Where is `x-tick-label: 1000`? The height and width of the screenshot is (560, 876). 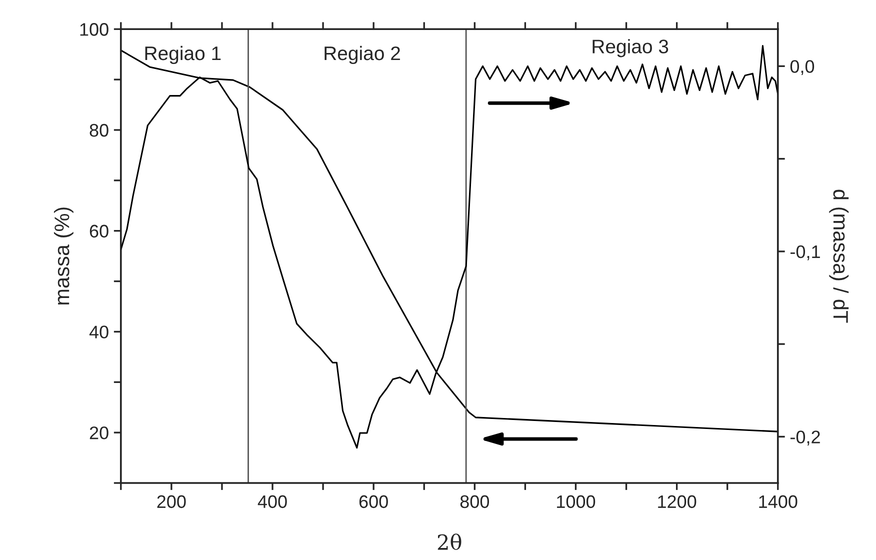 x-tick-label: 1000 is located at coordinates (576, 501).